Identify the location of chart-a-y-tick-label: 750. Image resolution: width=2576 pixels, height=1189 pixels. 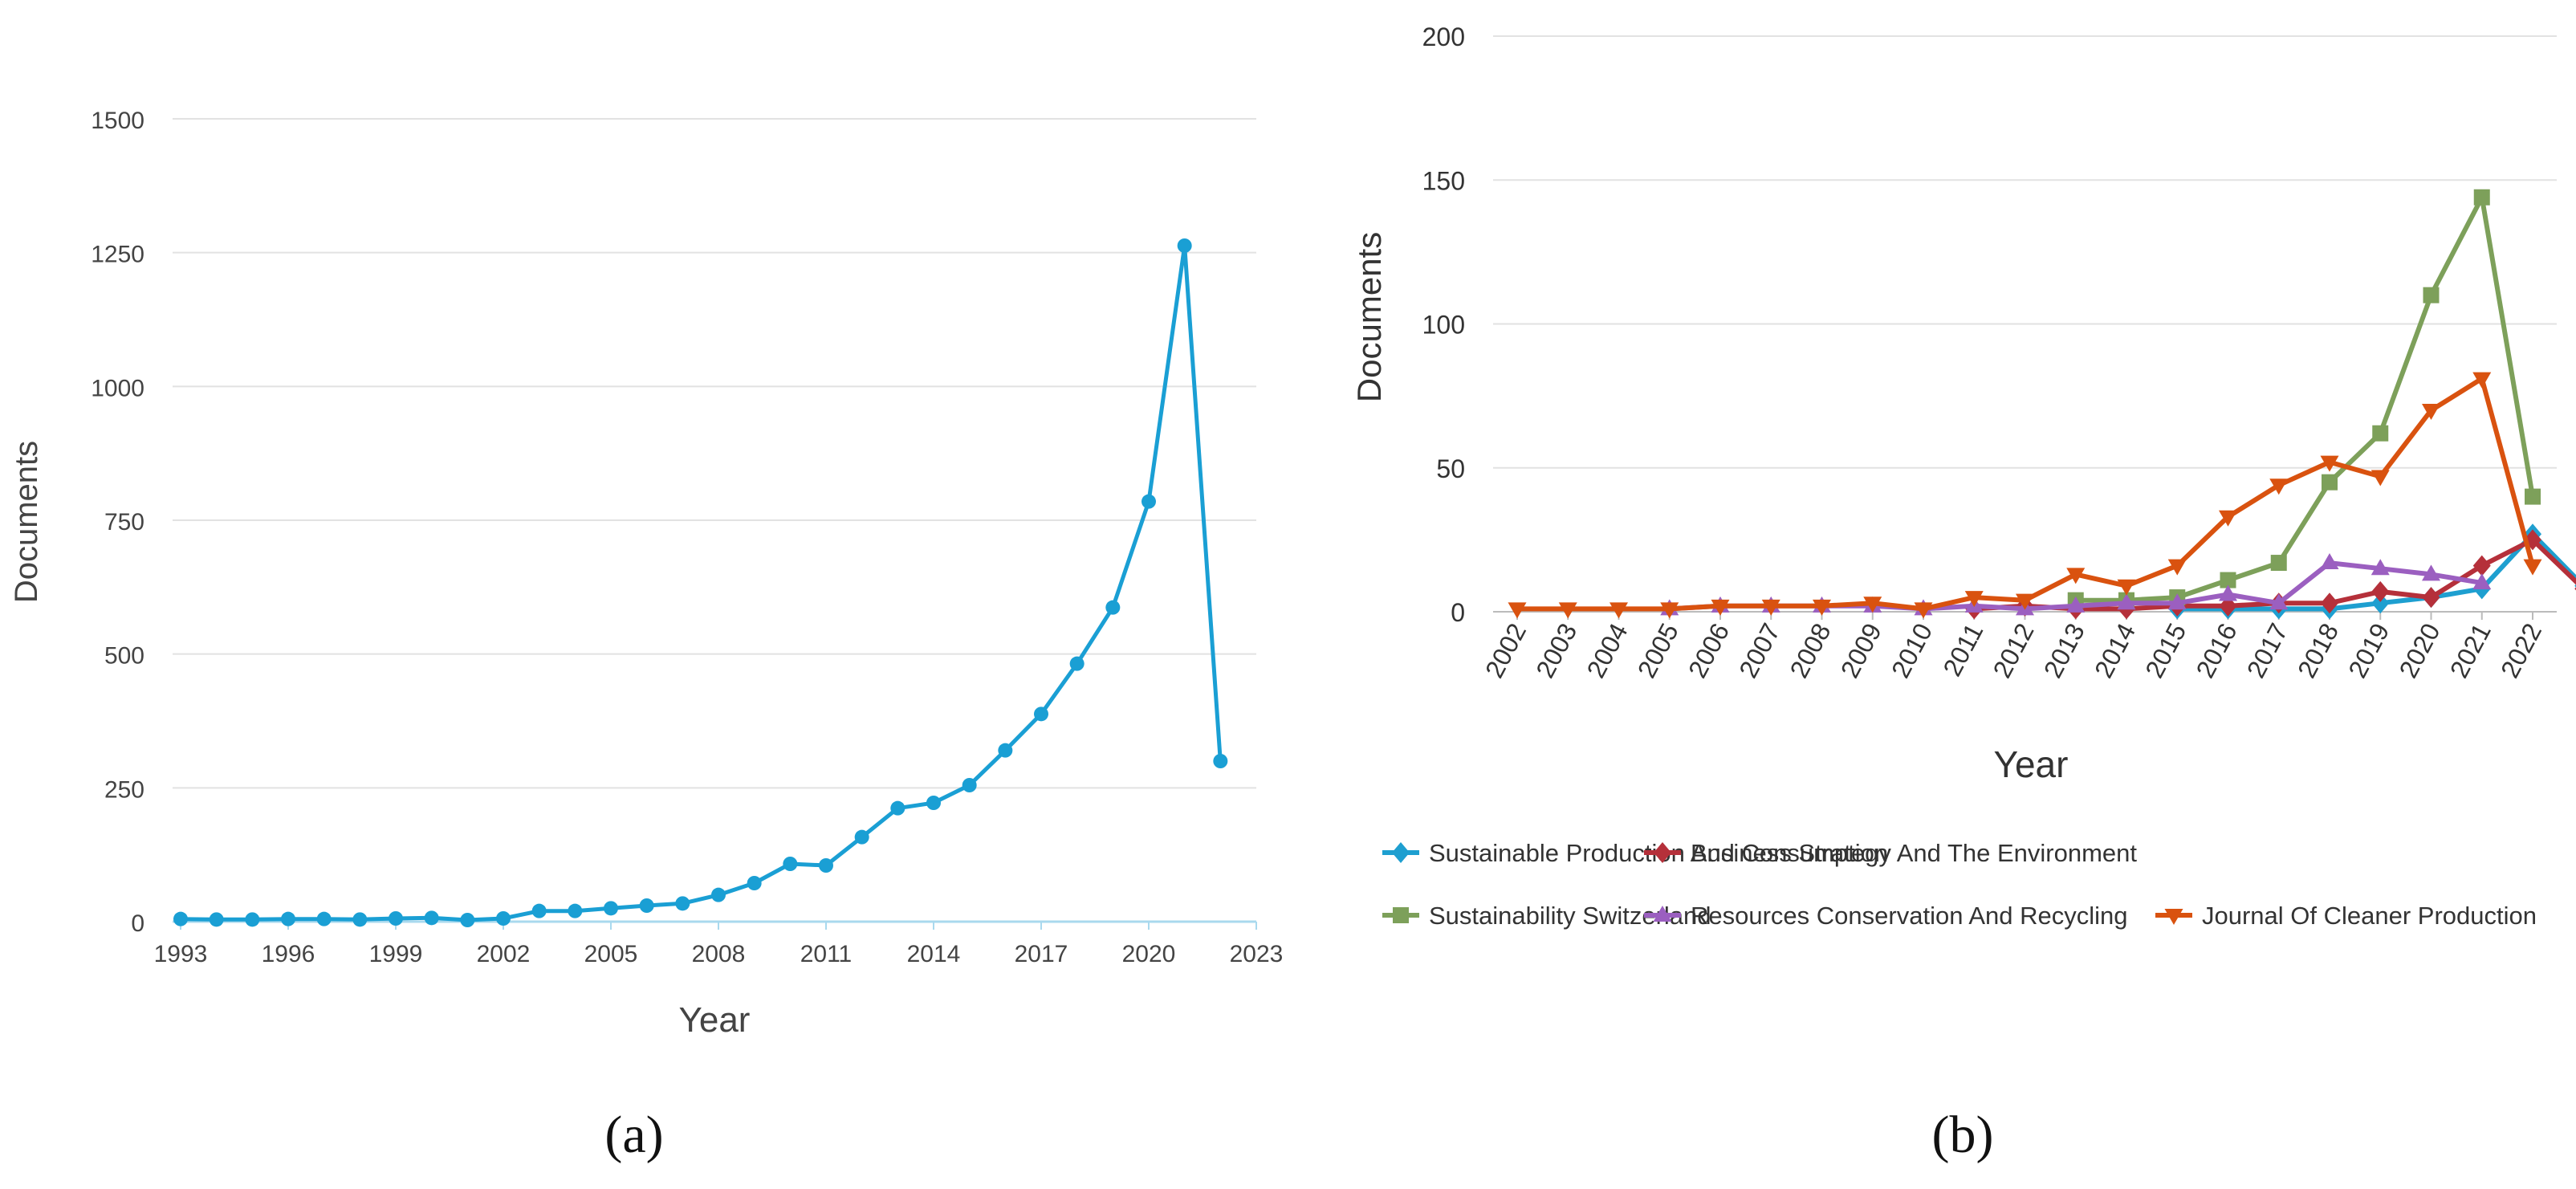
(124, 522).